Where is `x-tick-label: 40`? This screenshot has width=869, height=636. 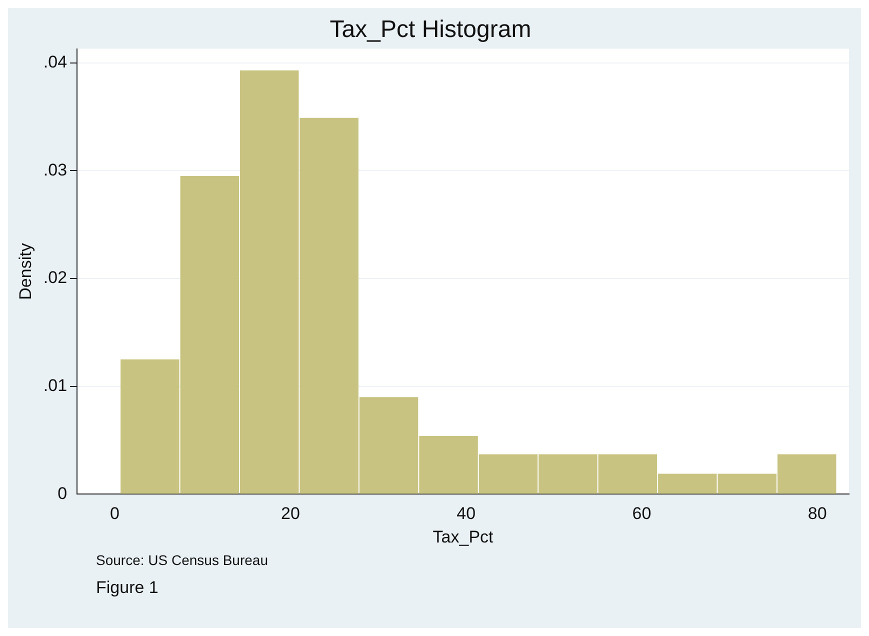 x-tick-label: 40 is located at coordinates (466, 514).